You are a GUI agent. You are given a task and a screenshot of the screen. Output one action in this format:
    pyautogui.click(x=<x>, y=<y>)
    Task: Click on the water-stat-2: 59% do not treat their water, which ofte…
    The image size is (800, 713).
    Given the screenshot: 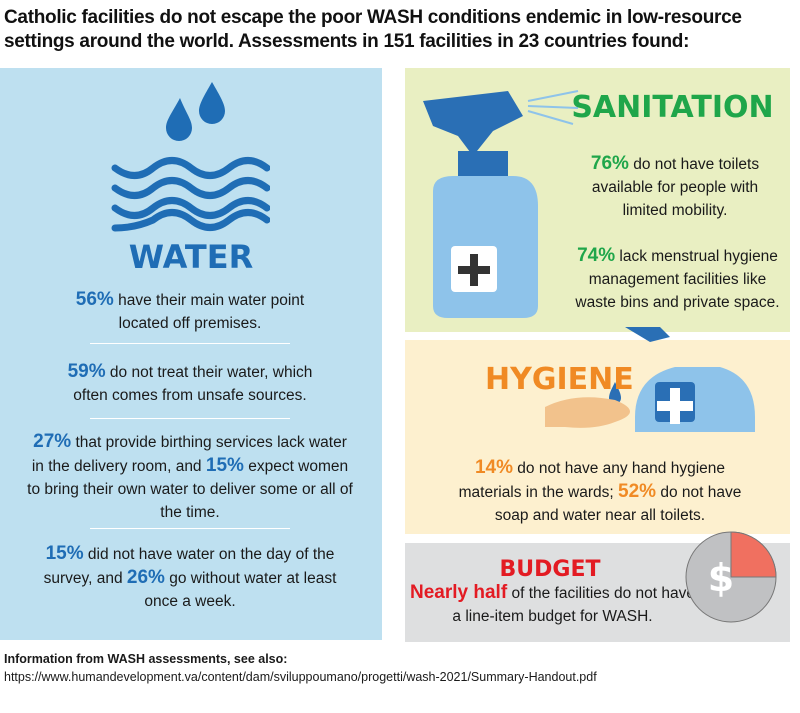 What is the action you would take?
    pyautogui.click(x=190, y=382)
    